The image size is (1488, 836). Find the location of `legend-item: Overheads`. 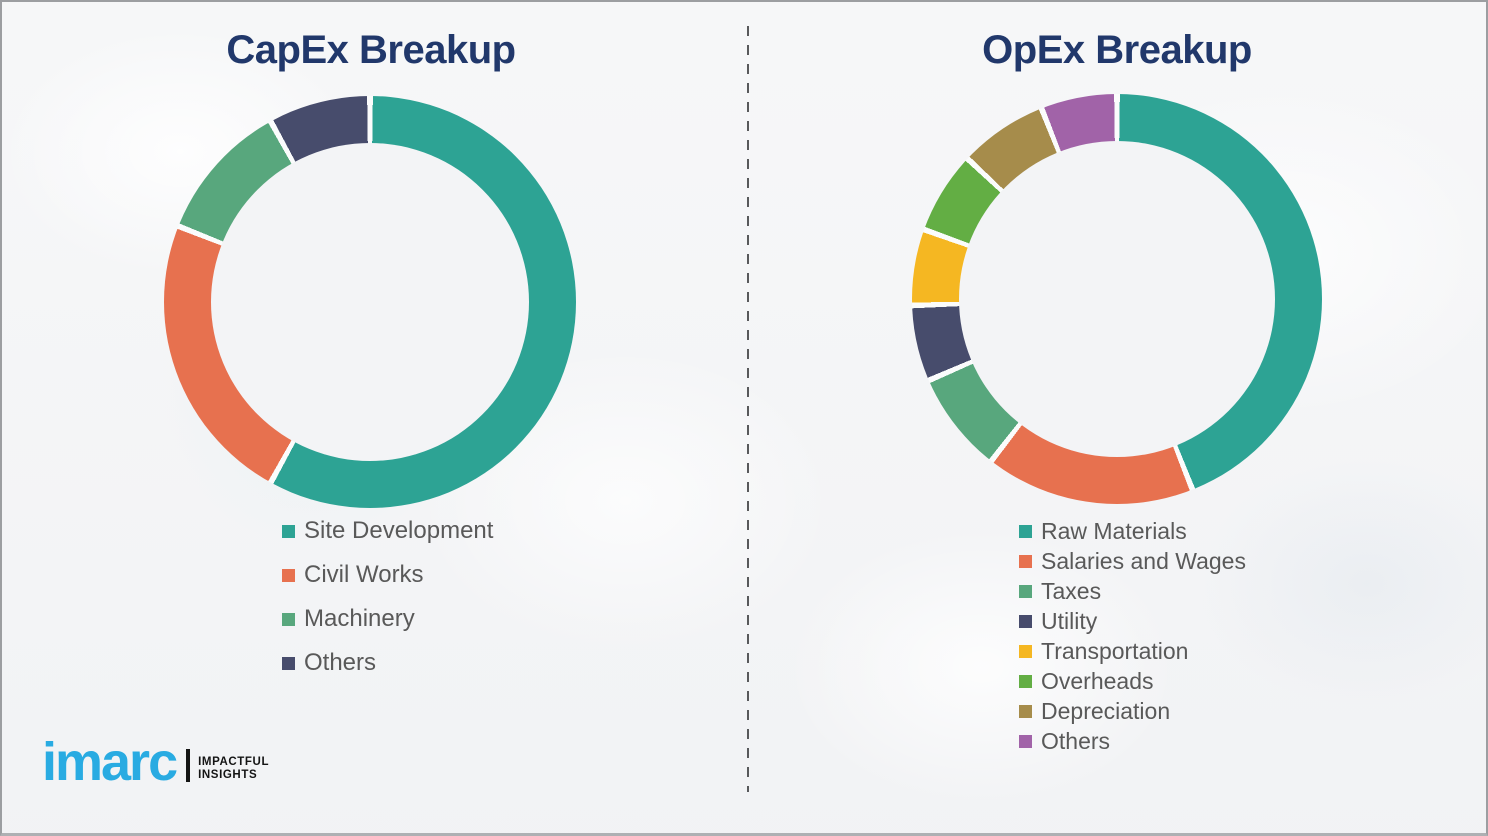

legend-item: Overheads is located at coordinates (1132, 681).